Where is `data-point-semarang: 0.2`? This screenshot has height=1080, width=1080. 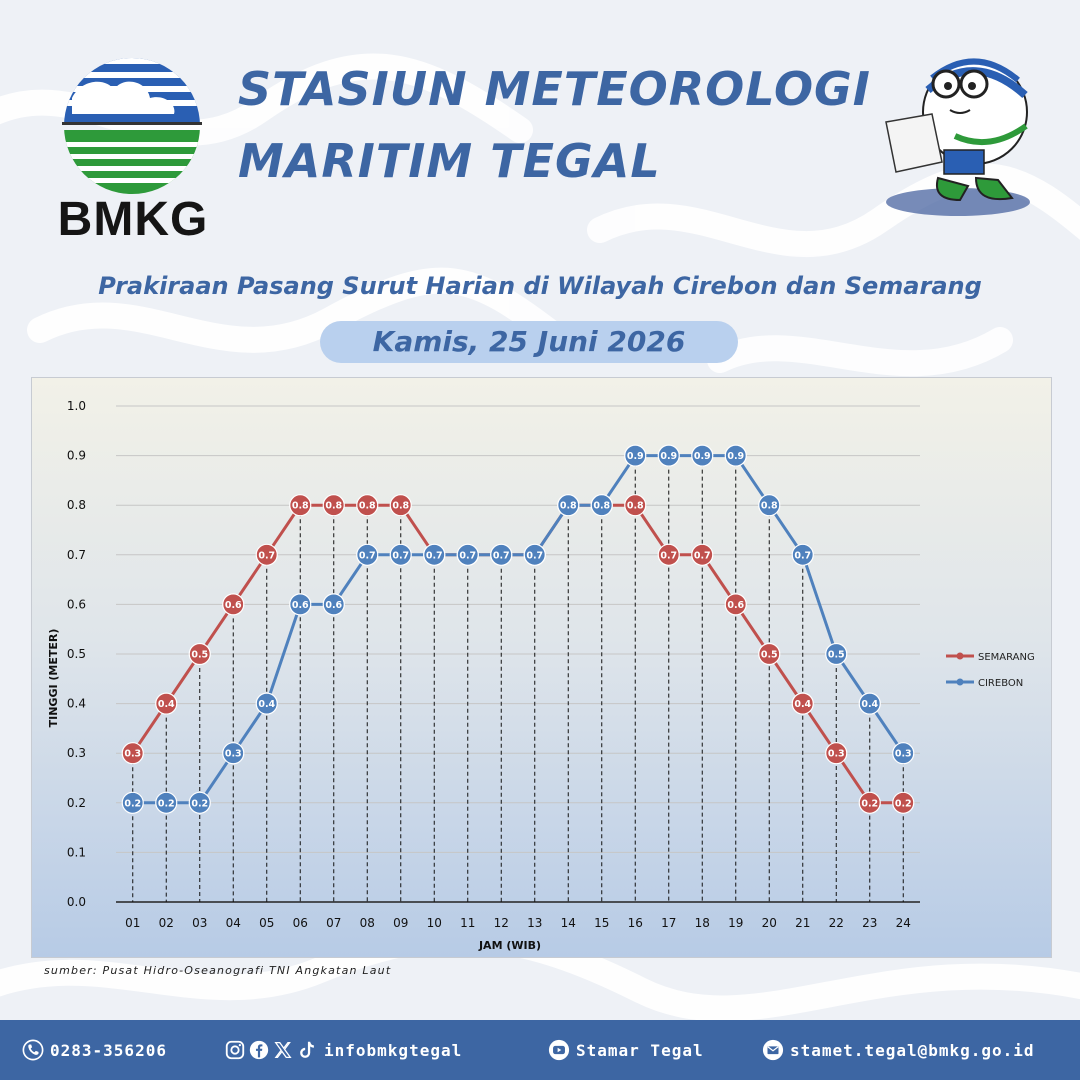
data-point-semarang: 0.2 is located at coordinates (869, 802).